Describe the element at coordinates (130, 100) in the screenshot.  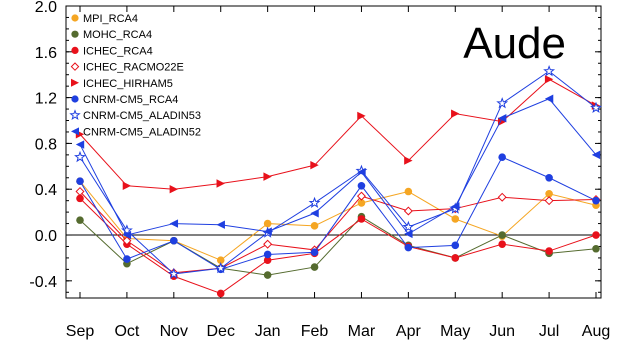
I see `legend-label: CNRM-CM5_RCA4` at that location.